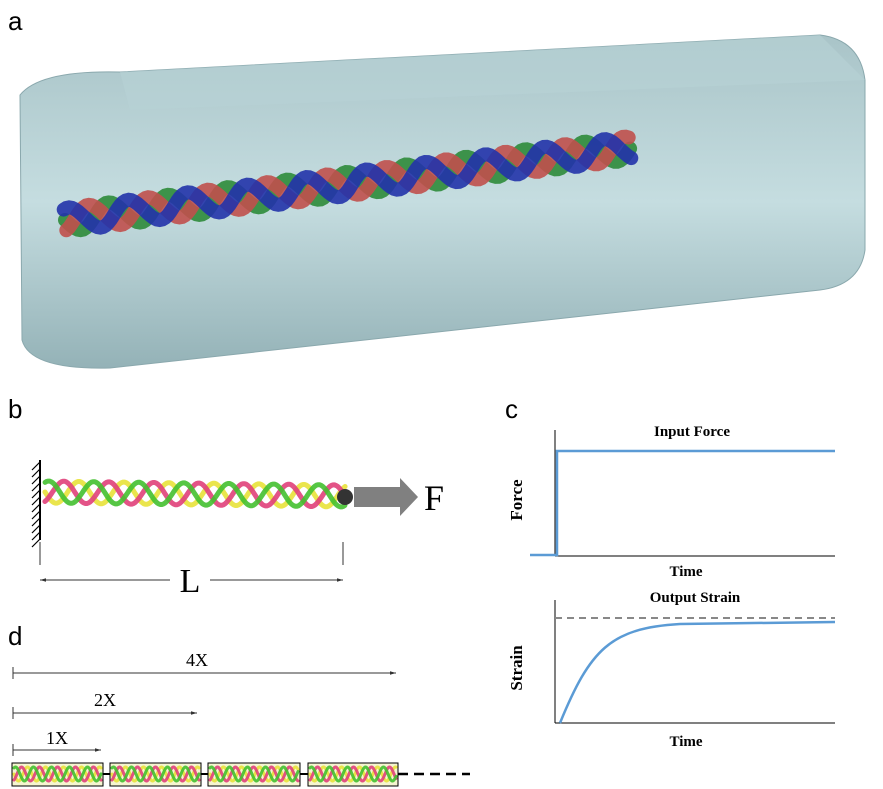  Describe the element at coordinates (205, 774) in the screenshot. I see `segments` at that location.